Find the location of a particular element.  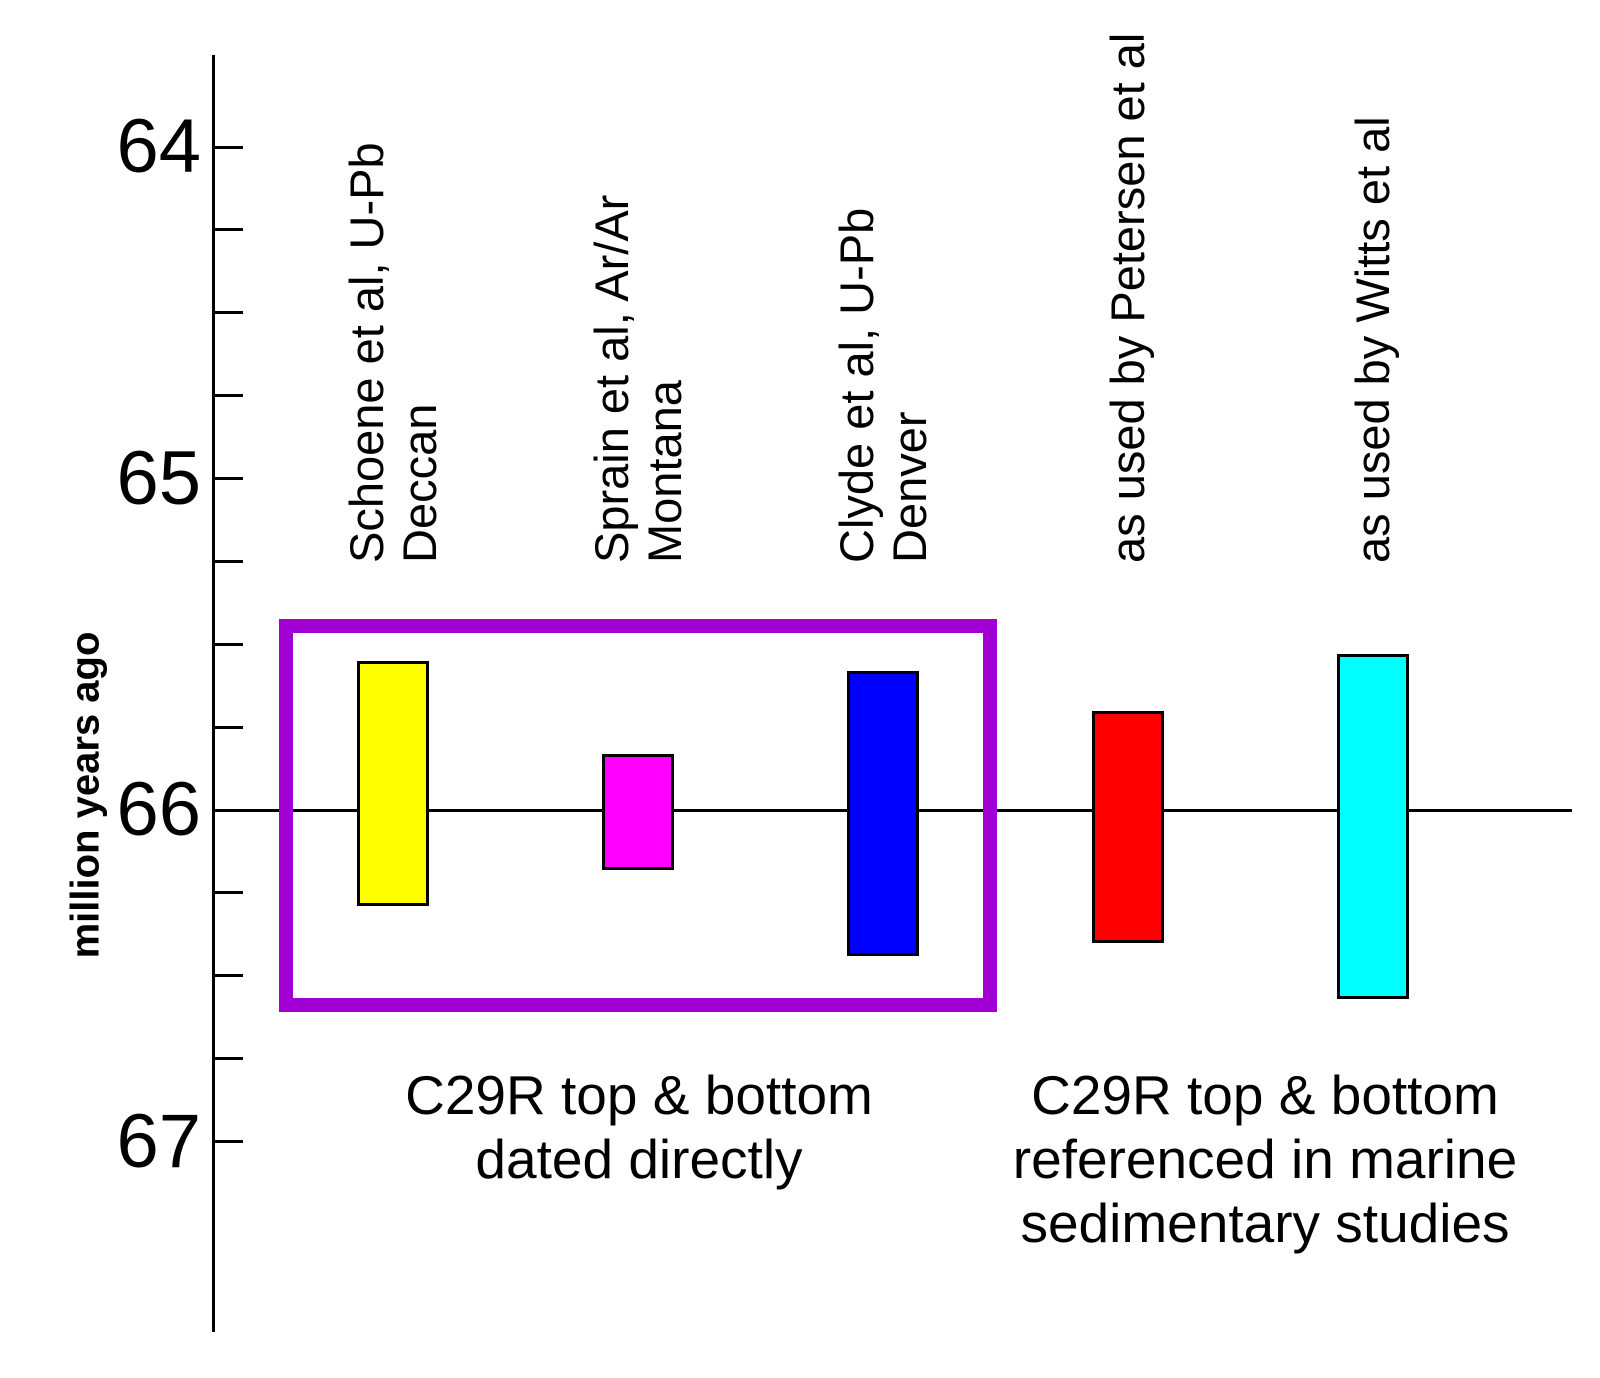

caption-dated-directly: C29R top & bottom dated directly is located at coordinates (639, 1127).